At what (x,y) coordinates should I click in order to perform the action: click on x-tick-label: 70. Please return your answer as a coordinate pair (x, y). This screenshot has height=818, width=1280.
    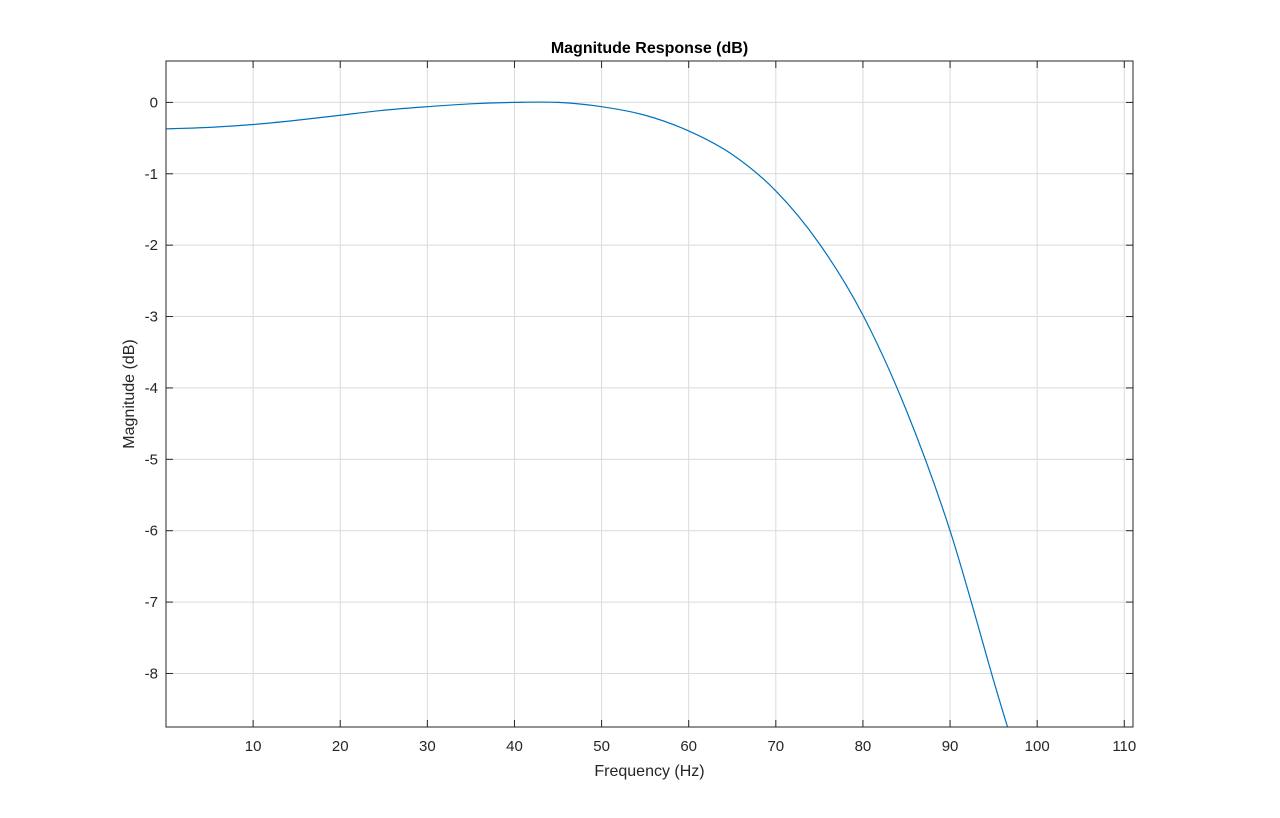
    Looking at the image, I should click on (775, 746).